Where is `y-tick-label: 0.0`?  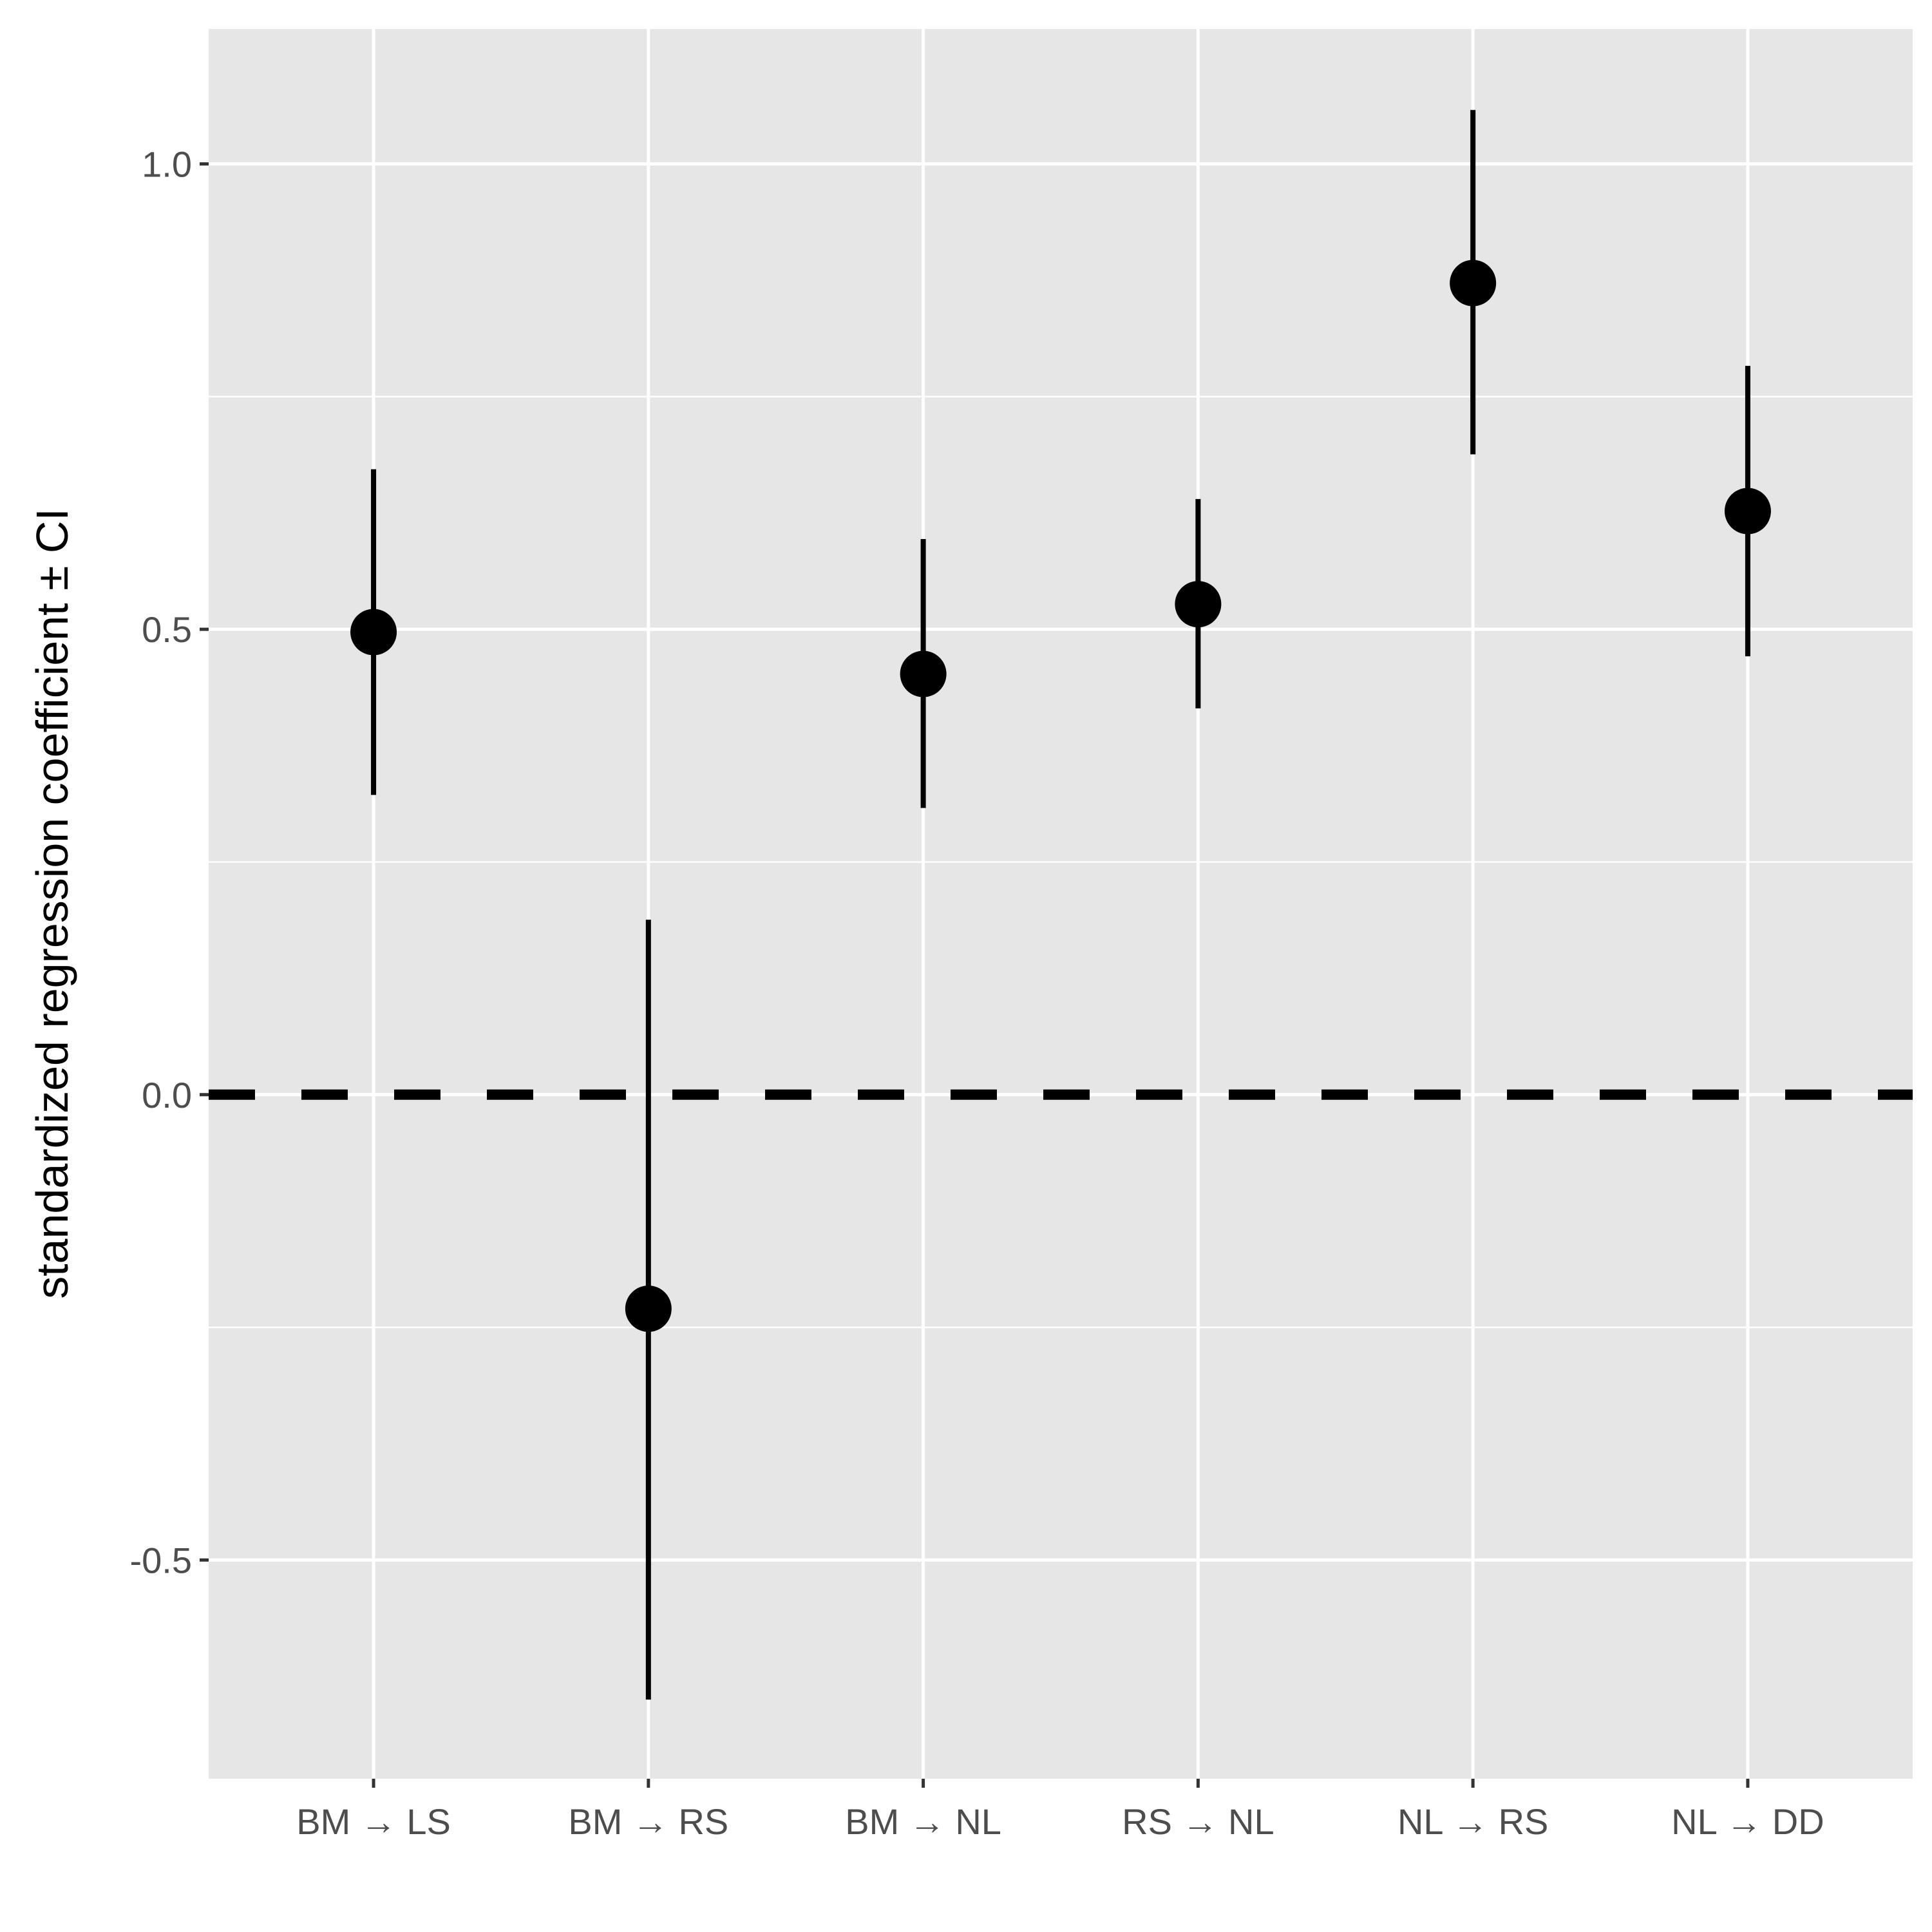
y-tick-label: 0.0 is located at coordinates (167, 1095).